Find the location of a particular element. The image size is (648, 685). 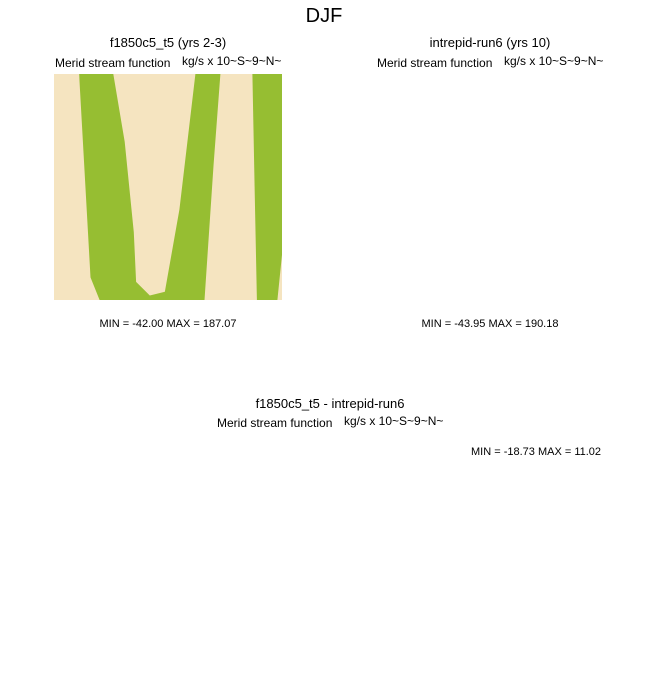

contour-region-eq-green is located at coordinates (192, 187).